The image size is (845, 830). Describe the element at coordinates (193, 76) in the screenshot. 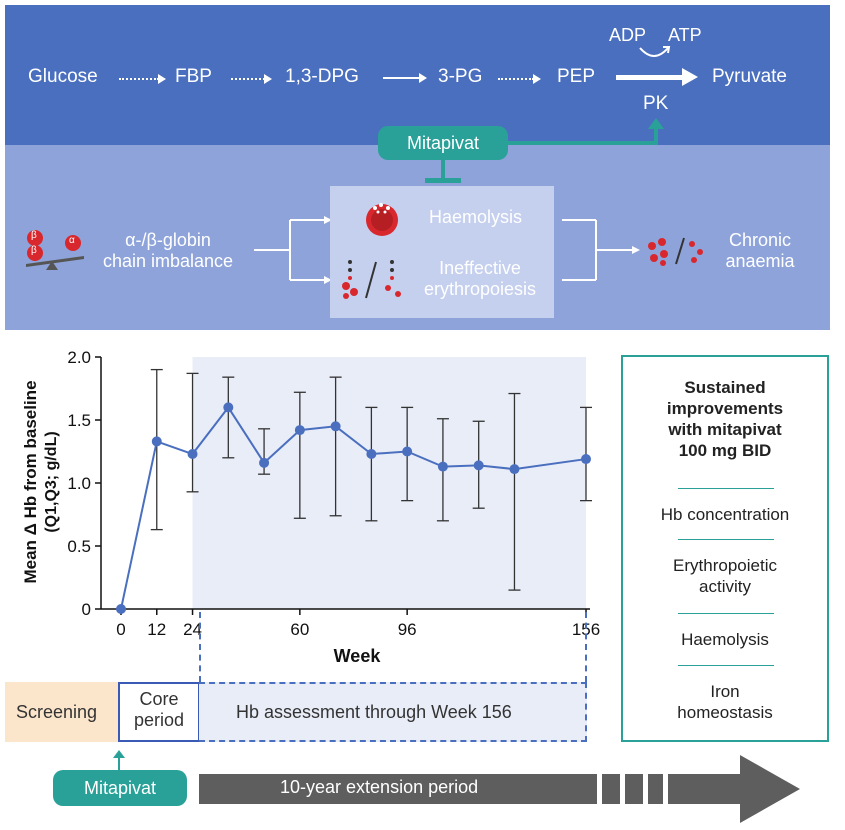

I see `fbp-label: FBP` at that location.